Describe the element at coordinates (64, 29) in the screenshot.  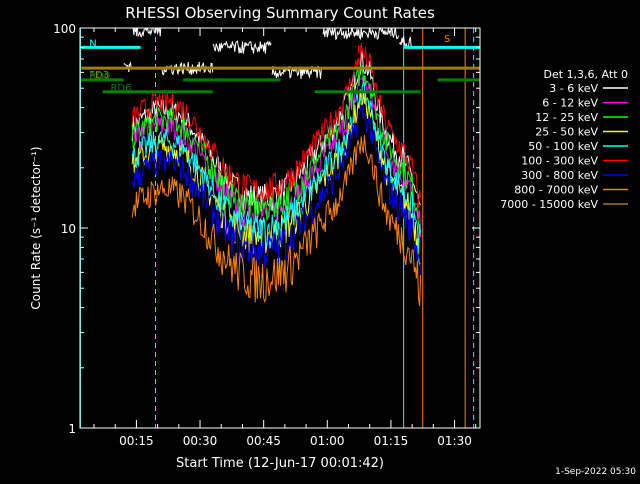
I see `y-tick-label-2: 100` at that location.